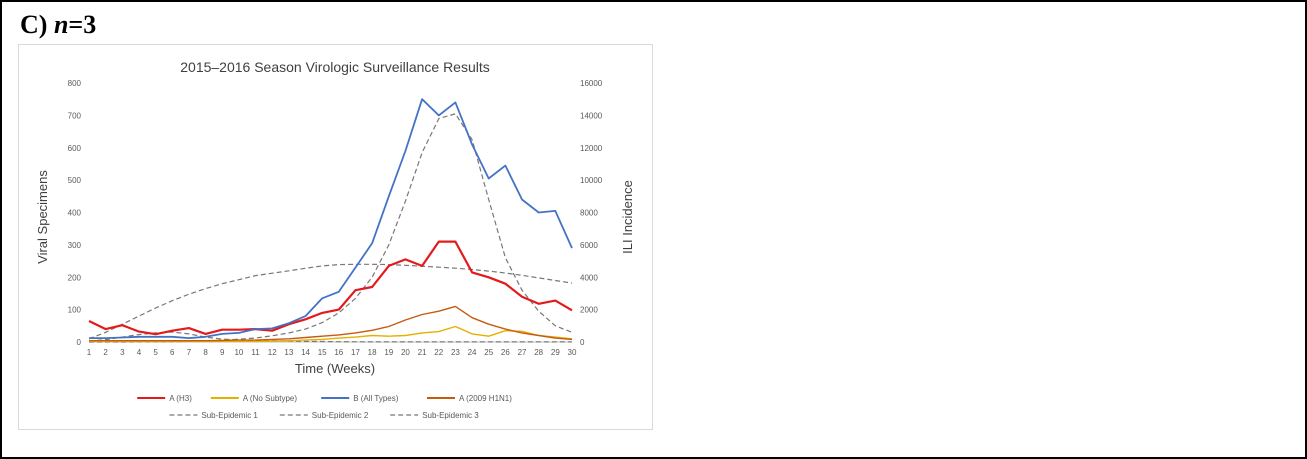 The image size is (1307, 459). What do you see at coordinates (37, 24) in the screenshot?
I see `panel-prefix: C)` at bounding box center [37, 24].